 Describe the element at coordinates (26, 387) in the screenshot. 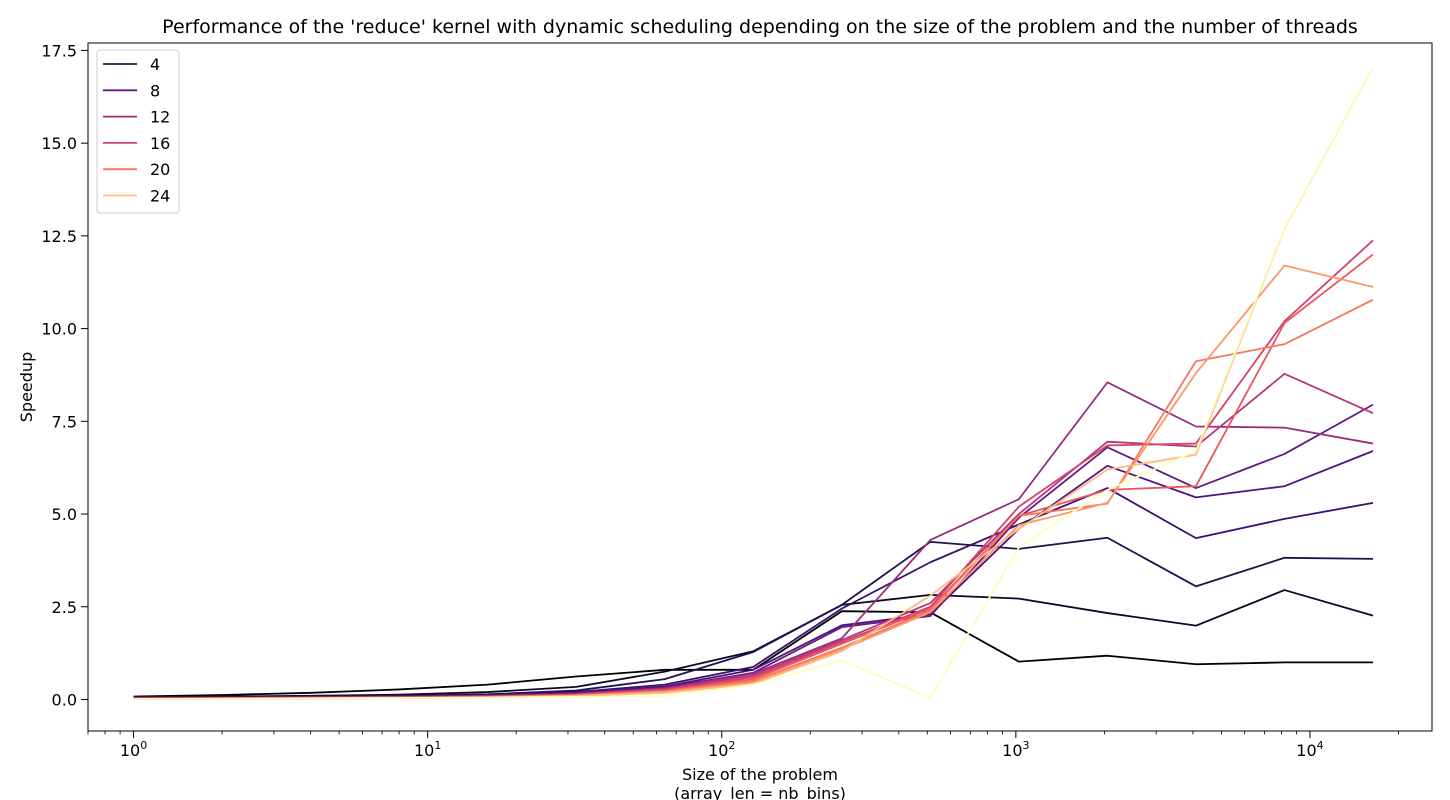

I see `y-axis-label: Speedup` at that location.